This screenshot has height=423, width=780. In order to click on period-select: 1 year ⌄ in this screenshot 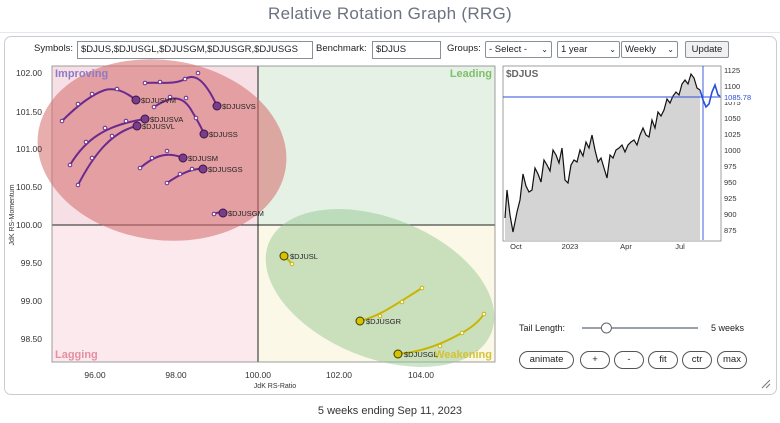, I will do `click(588, 49)`.